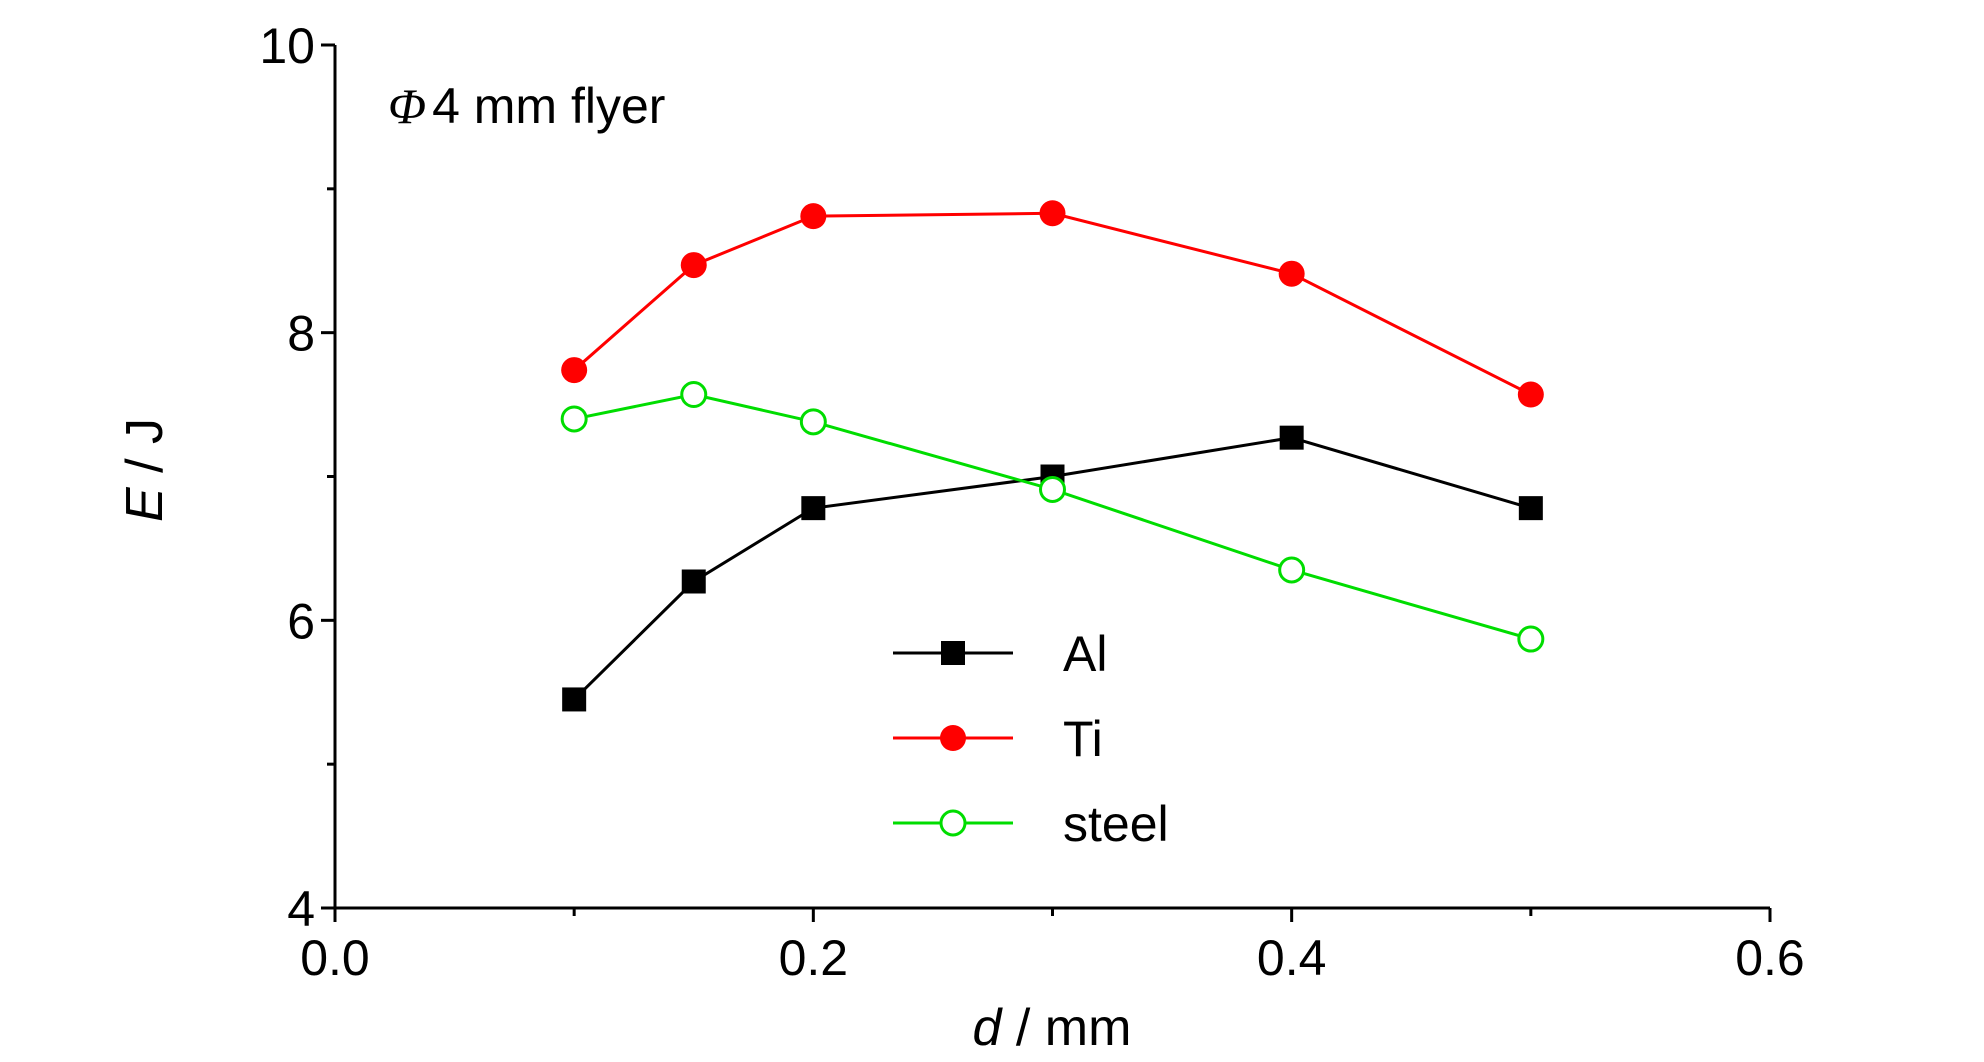 This screenshot has width=1984, height=1062. I want to click on legend-item-al: Al, so click(1000, 654).